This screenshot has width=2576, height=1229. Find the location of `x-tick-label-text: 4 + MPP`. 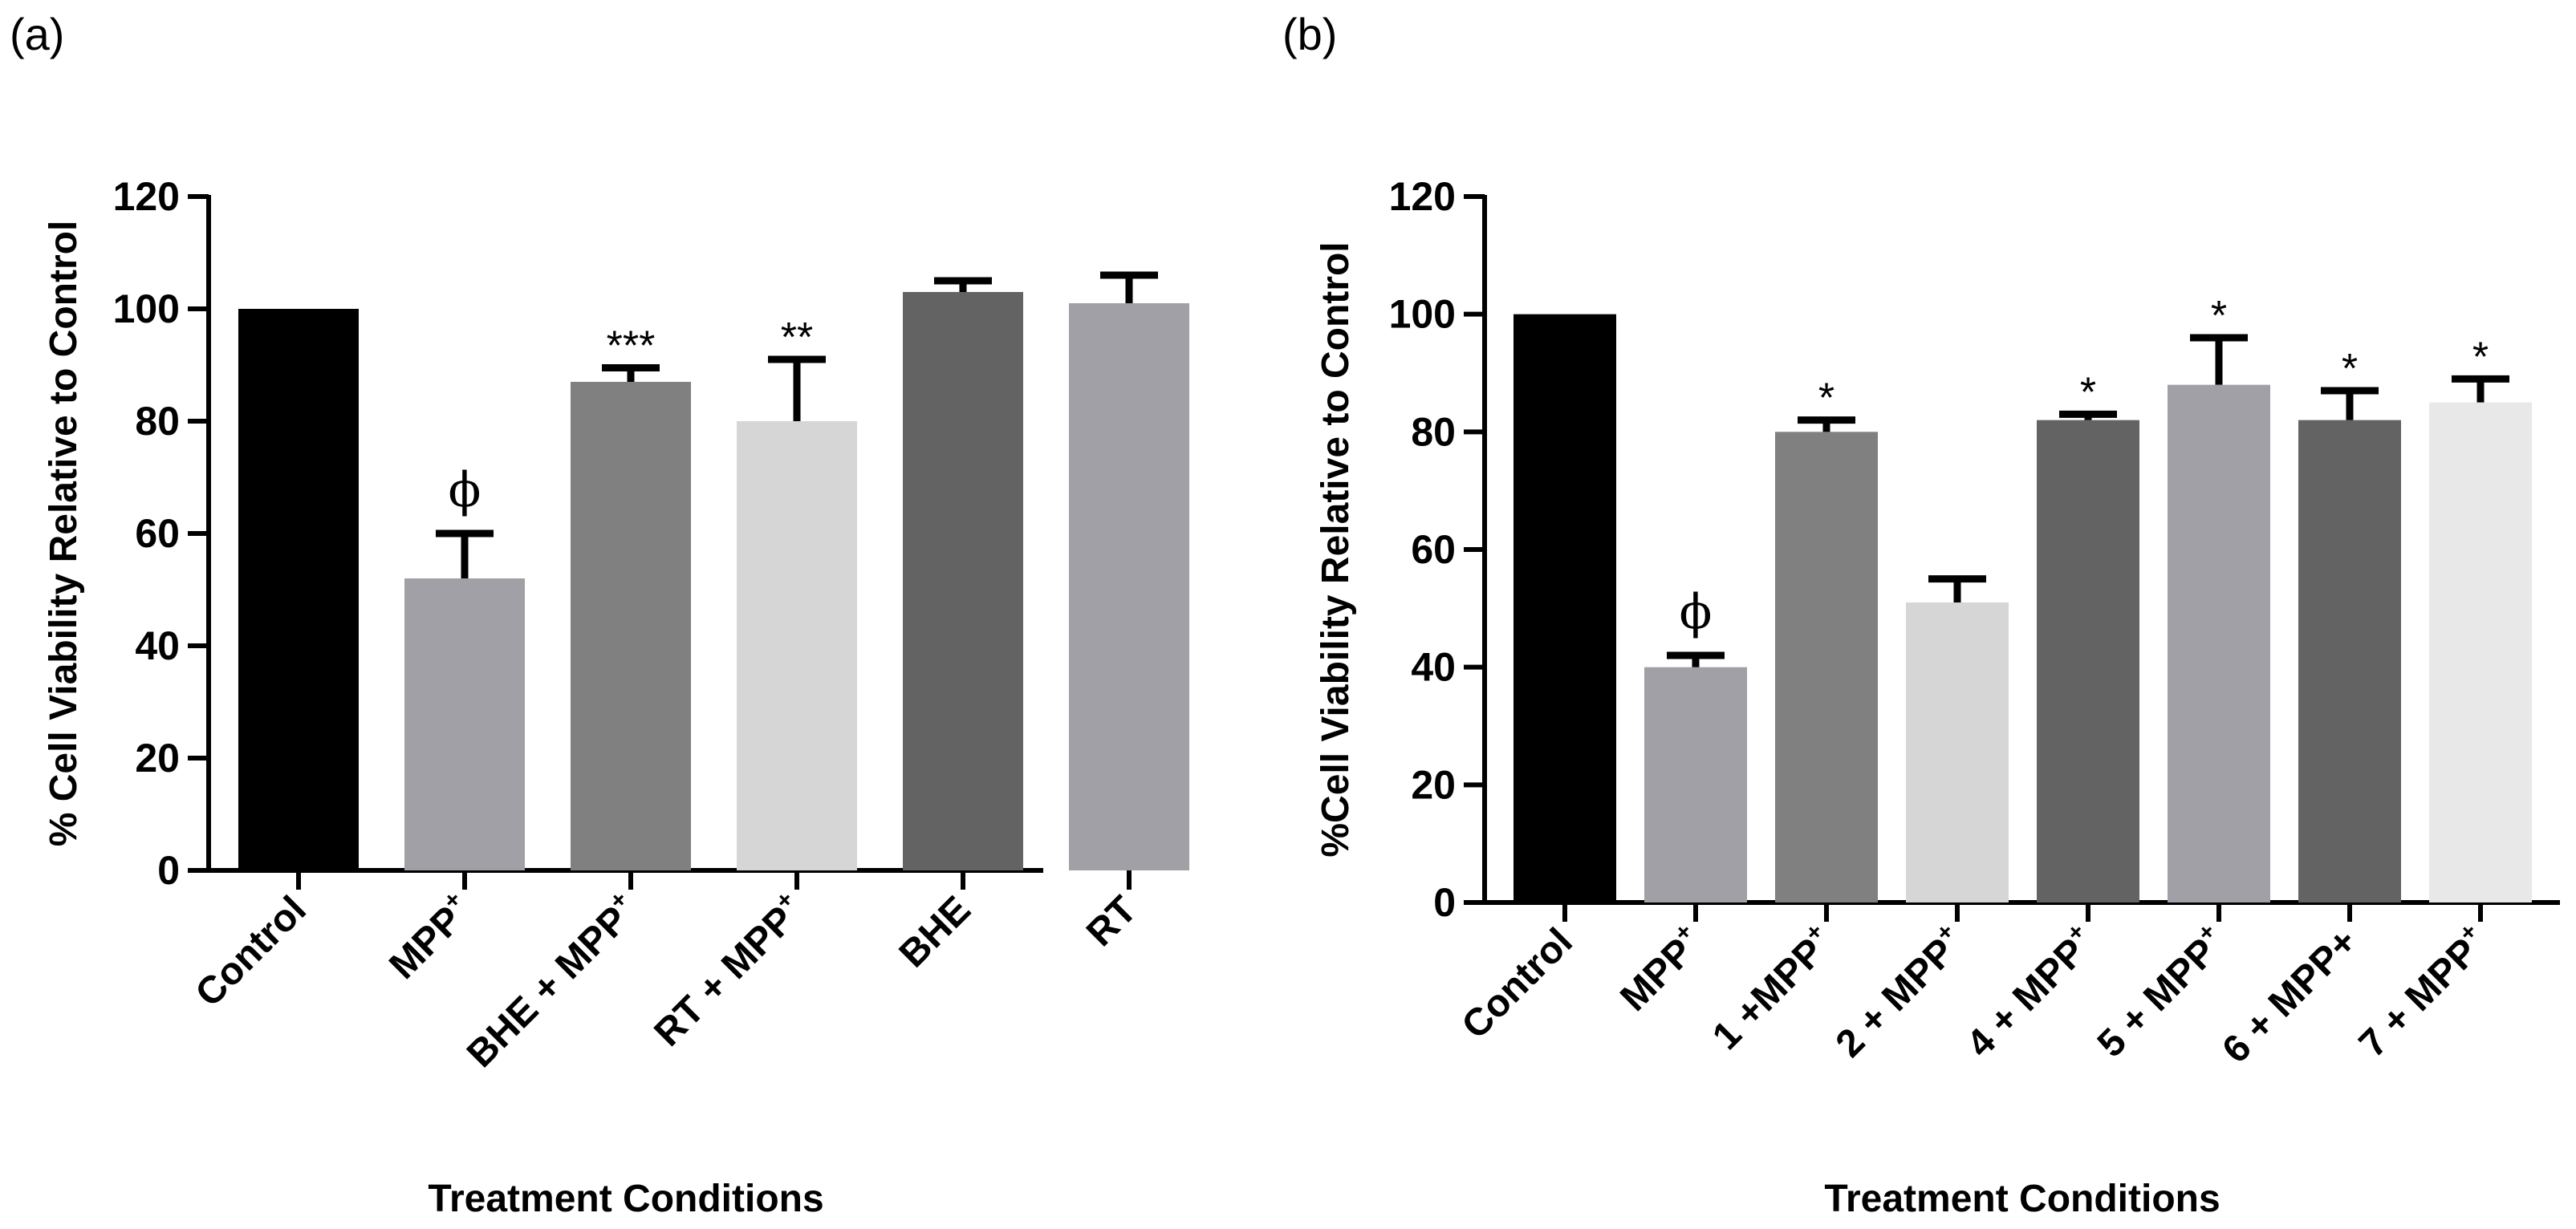

x-tick-label-text: 4 + MPP is located at coordinates (2027, 999).